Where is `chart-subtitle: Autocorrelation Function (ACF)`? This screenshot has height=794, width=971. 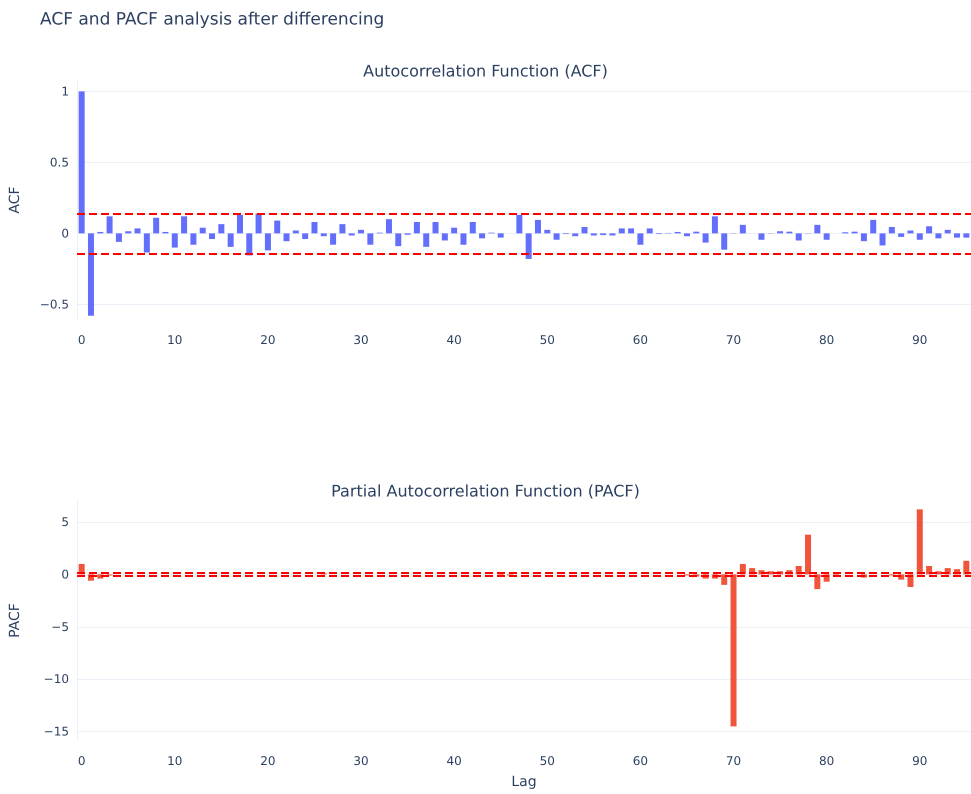
chart-subtitle: Autocorrelation Function (ACF) is located at coordinates (485, 71).